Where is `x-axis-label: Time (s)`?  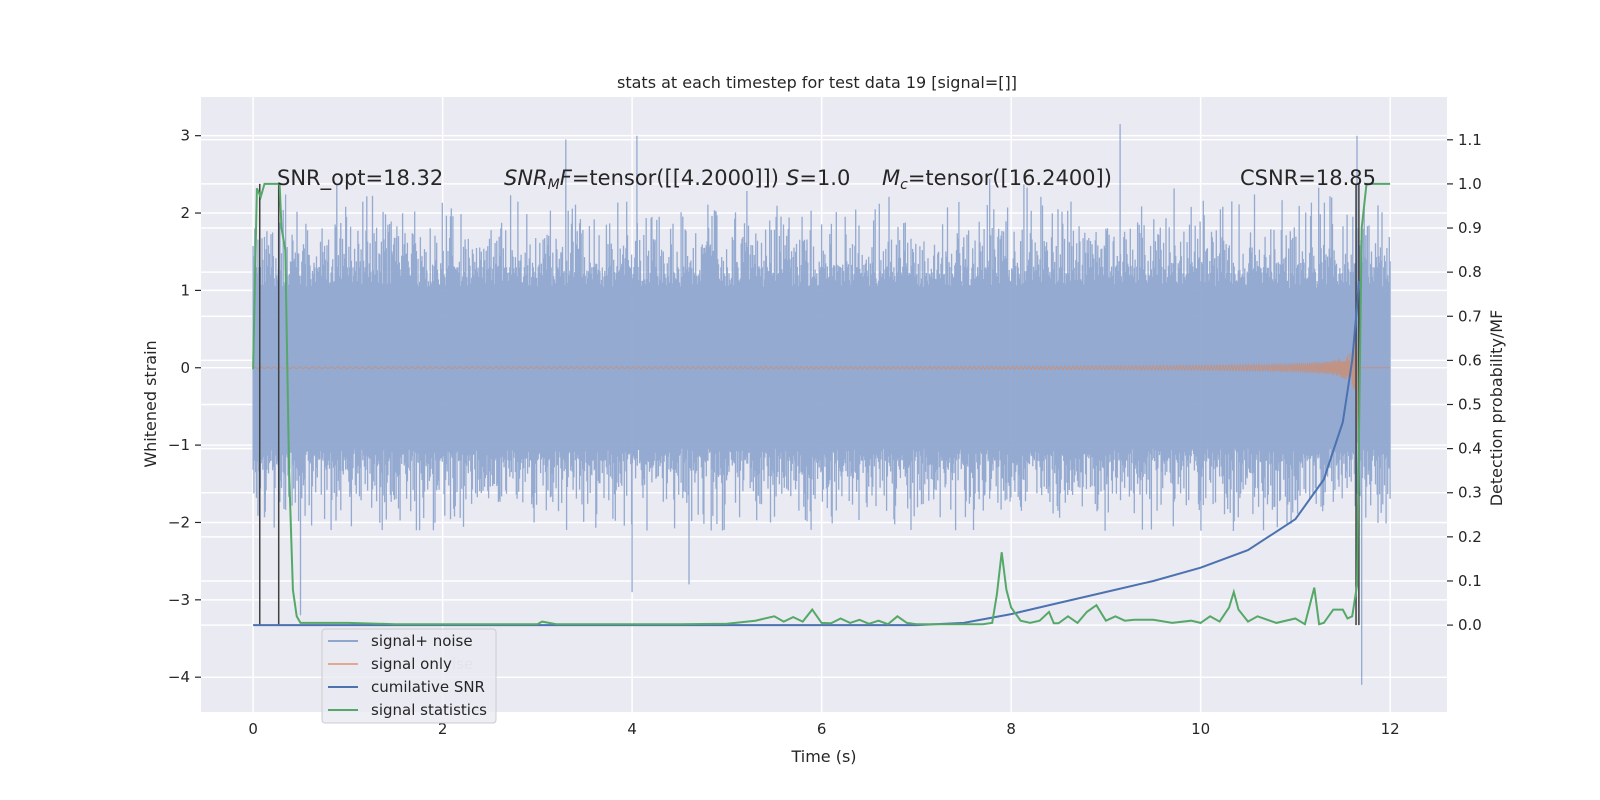 x-axis-label: Time (s) is located at coordinates (823, 756).